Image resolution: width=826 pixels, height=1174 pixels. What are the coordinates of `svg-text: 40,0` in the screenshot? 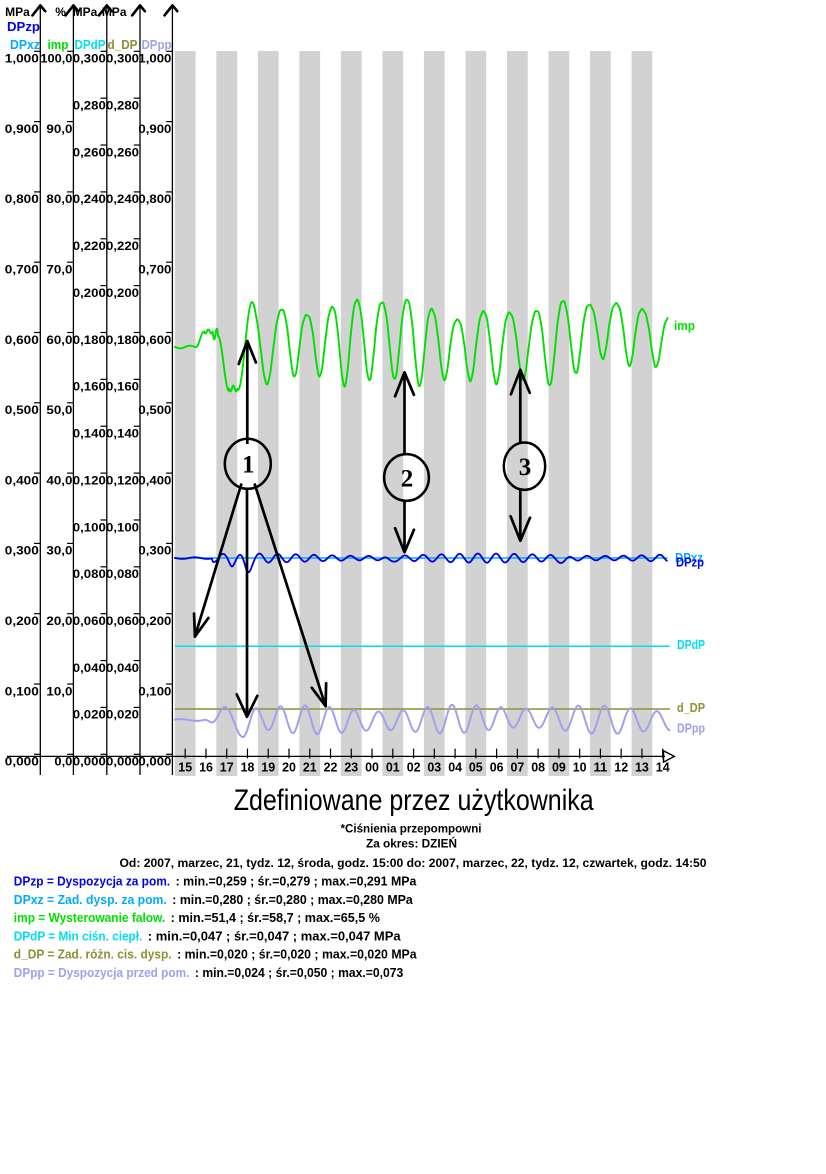 It's located at (59, 481).